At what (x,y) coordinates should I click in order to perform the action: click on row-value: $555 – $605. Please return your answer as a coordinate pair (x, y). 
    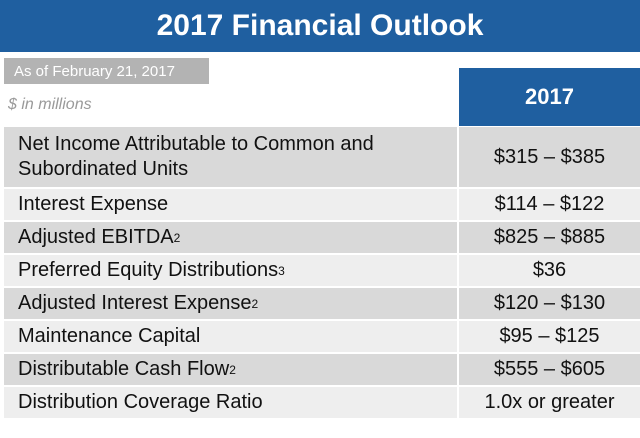
    Looking at the image, I should click on (549, 369).